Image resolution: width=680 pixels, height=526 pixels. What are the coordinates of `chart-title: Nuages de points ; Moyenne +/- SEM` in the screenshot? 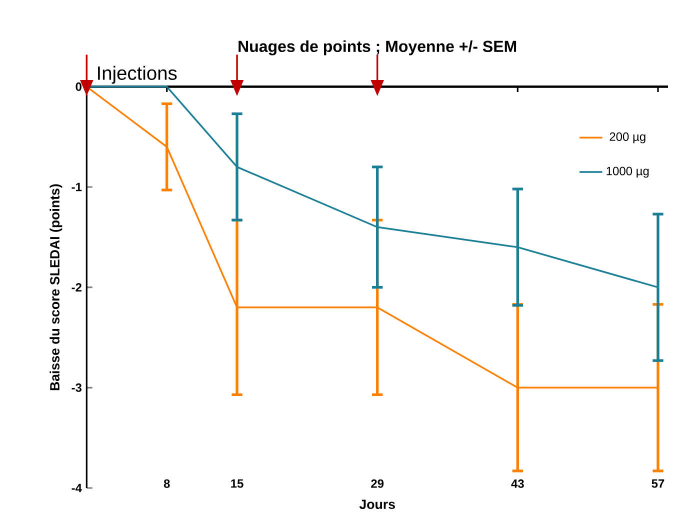 It's located at (377, 48).